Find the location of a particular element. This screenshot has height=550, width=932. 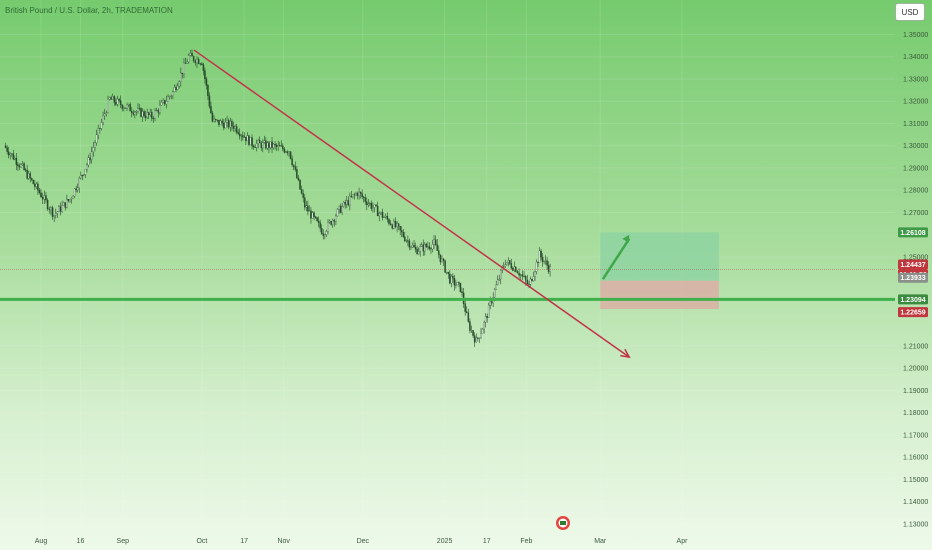

x-axis: Aug 16 Sep Oct 17 Nov Dec 2025 17 Feb Mar Apr is located at coordinates (361, 541).